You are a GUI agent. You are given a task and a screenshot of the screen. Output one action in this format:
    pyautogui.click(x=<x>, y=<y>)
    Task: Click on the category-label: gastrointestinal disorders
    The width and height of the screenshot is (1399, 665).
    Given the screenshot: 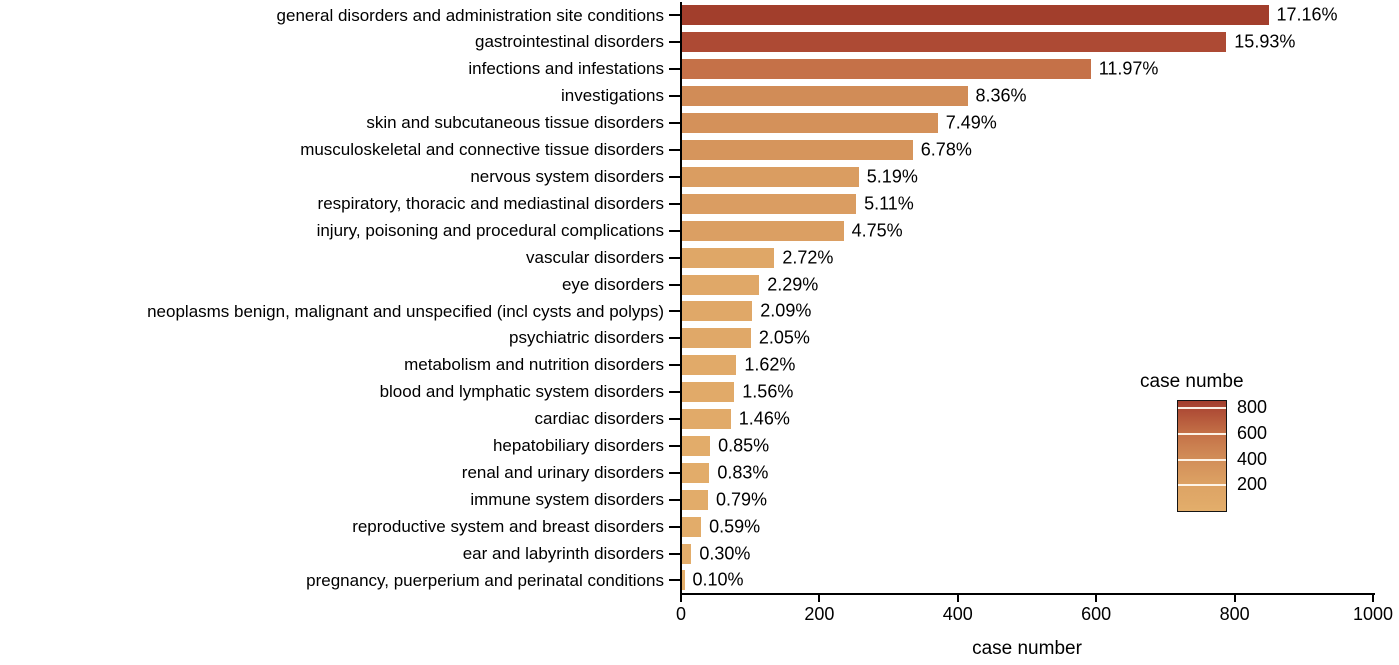 What is the action you would take?
    pyautogui.click(x=569, y=42)
    